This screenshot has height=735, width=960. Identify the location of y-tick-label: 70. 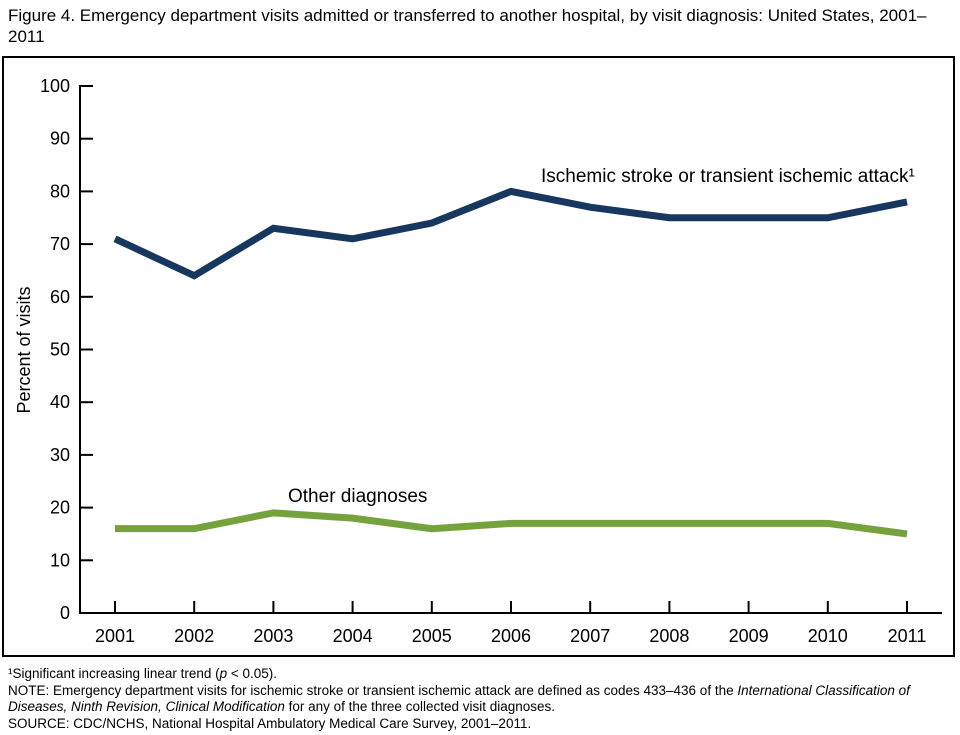
(60, 244).